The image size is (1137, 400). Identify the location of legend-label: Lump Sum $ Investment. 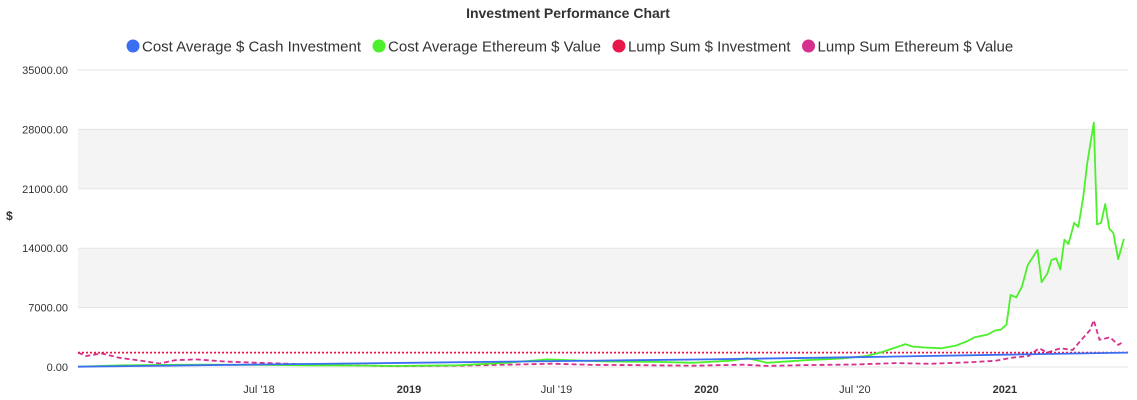
(709, 47).